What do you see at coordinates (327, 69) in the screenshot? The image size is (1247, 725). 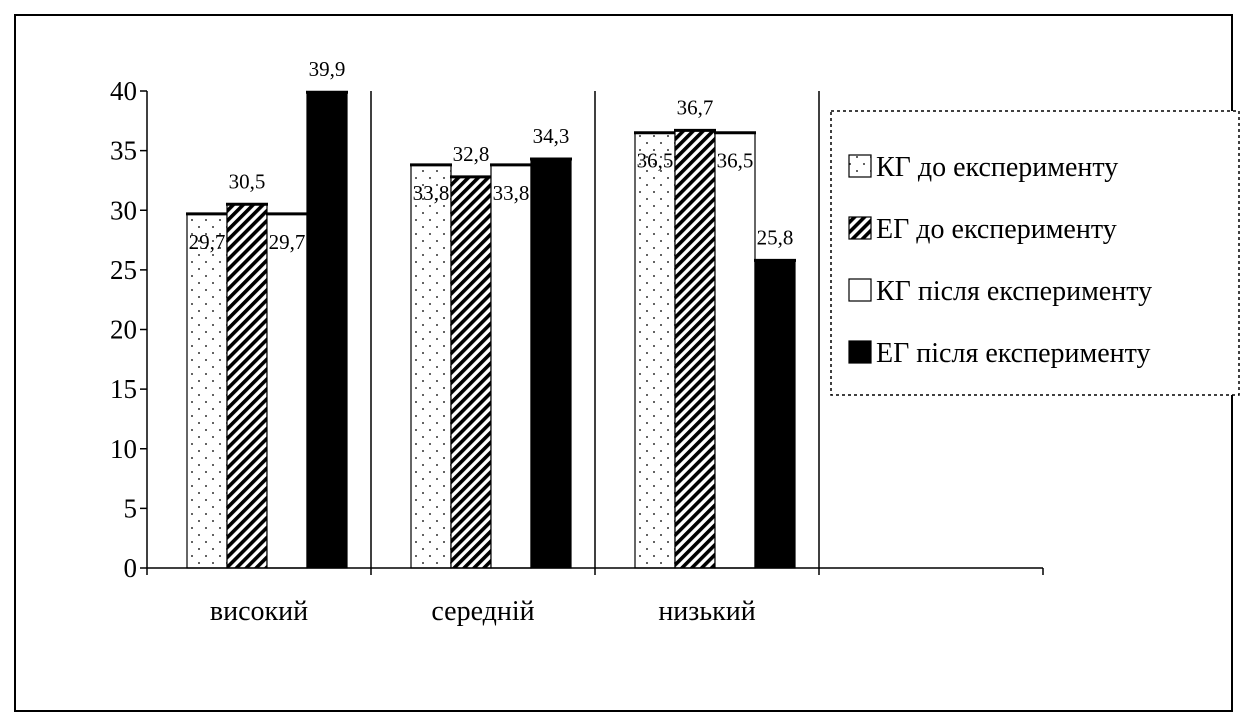 I see `data-label-4-1: 39,9` at bounding box center [327, 69].